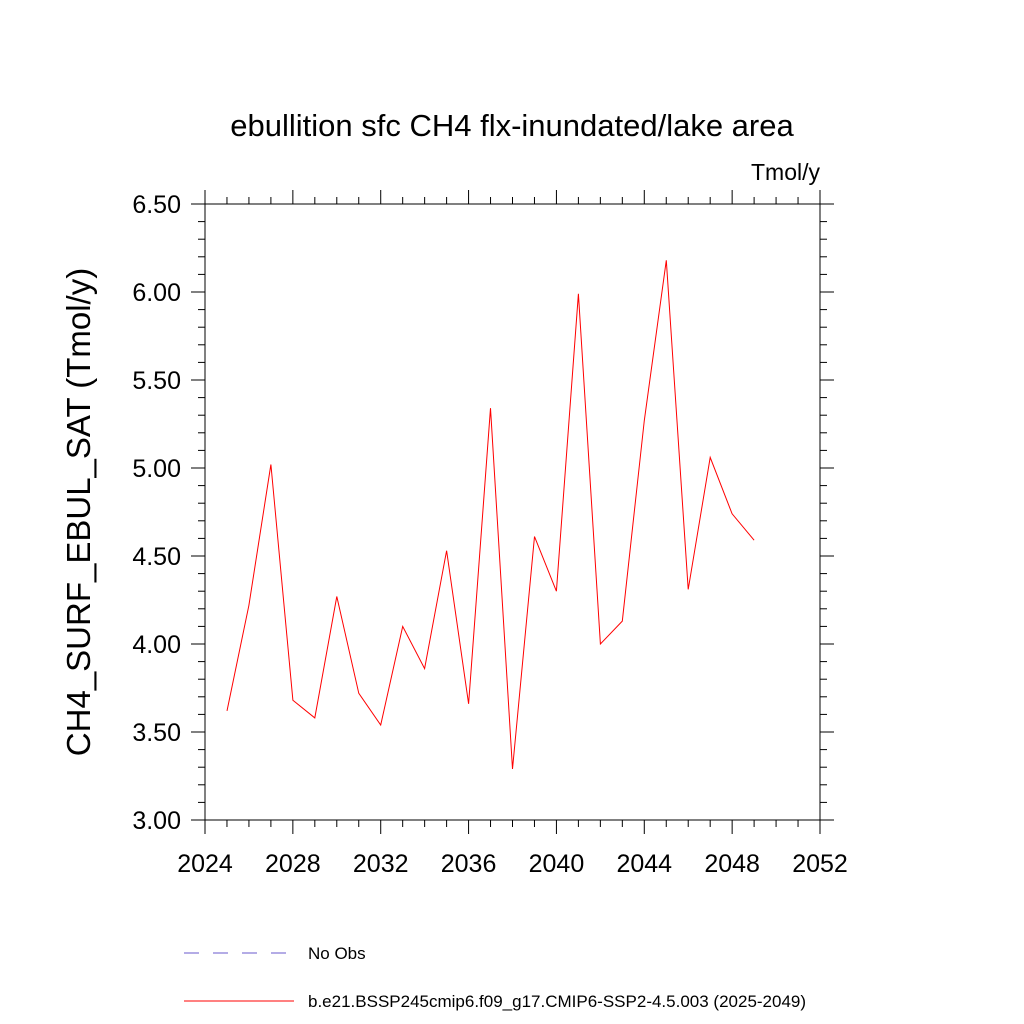  Describe the element at coordinates (156, 557) in the screenshot. I see `y-tick-label: 4.50` at that location.